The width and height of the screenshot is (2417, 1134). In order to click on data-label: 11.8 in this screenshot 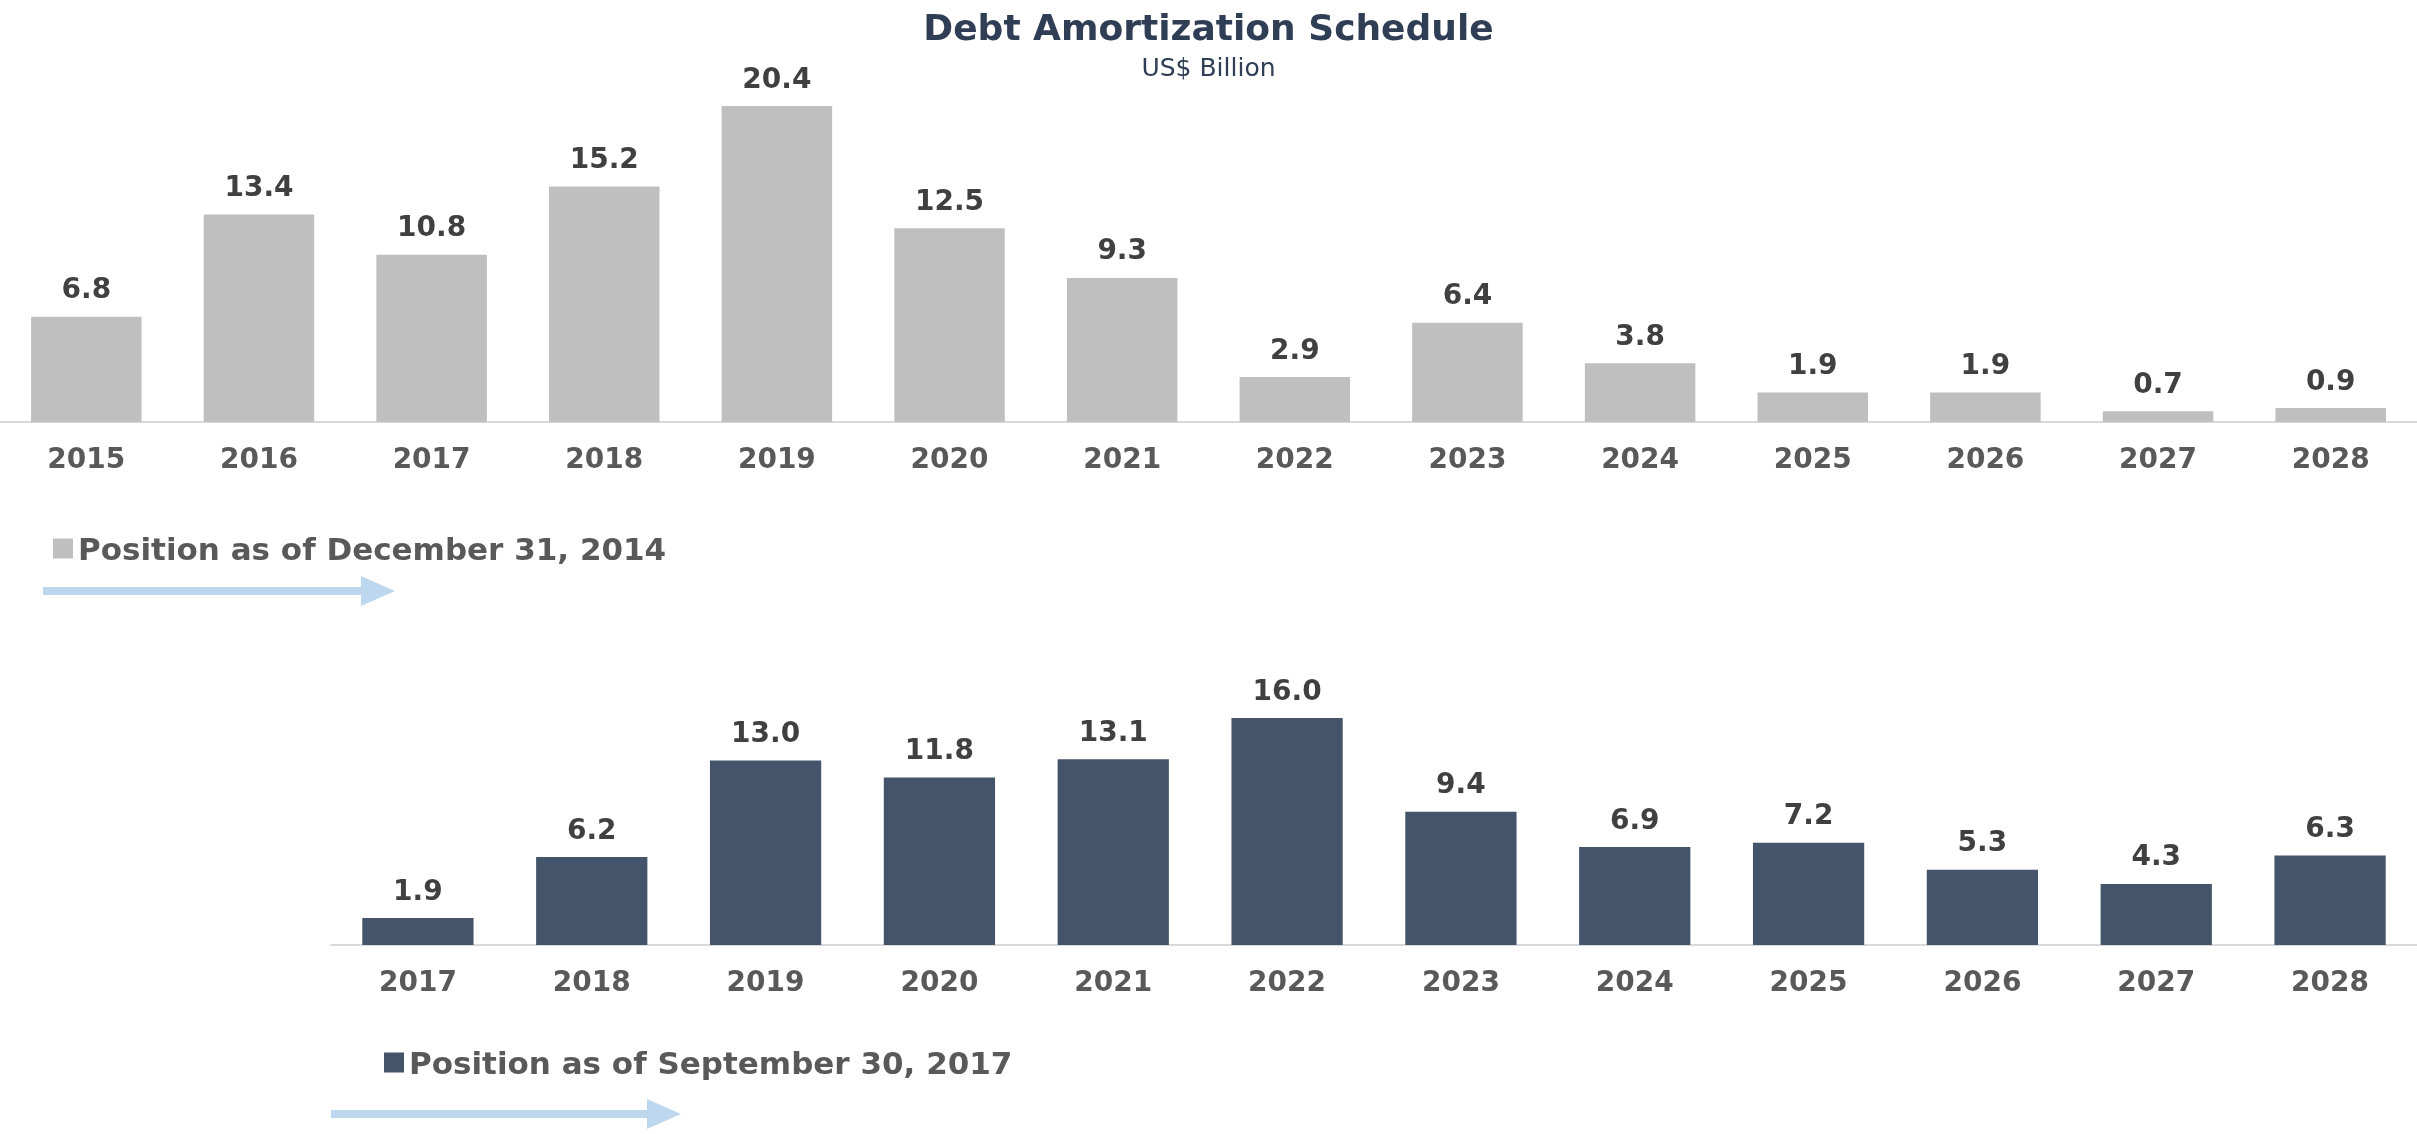, I will do `click(939, 750)`.